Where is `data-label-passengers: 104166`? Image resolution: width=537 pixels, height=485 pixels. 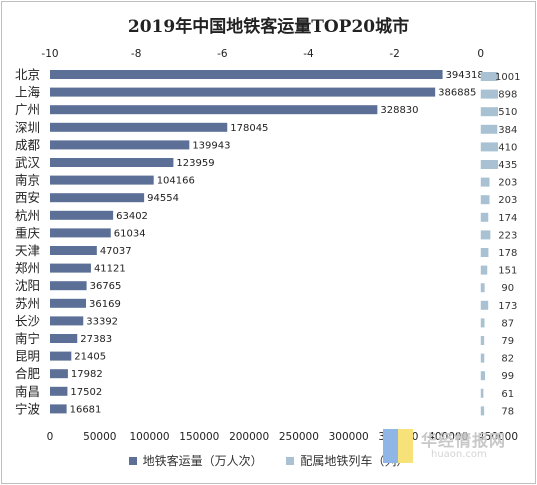 data-label-passengers: 104166 is located at coordinates (176, 181).